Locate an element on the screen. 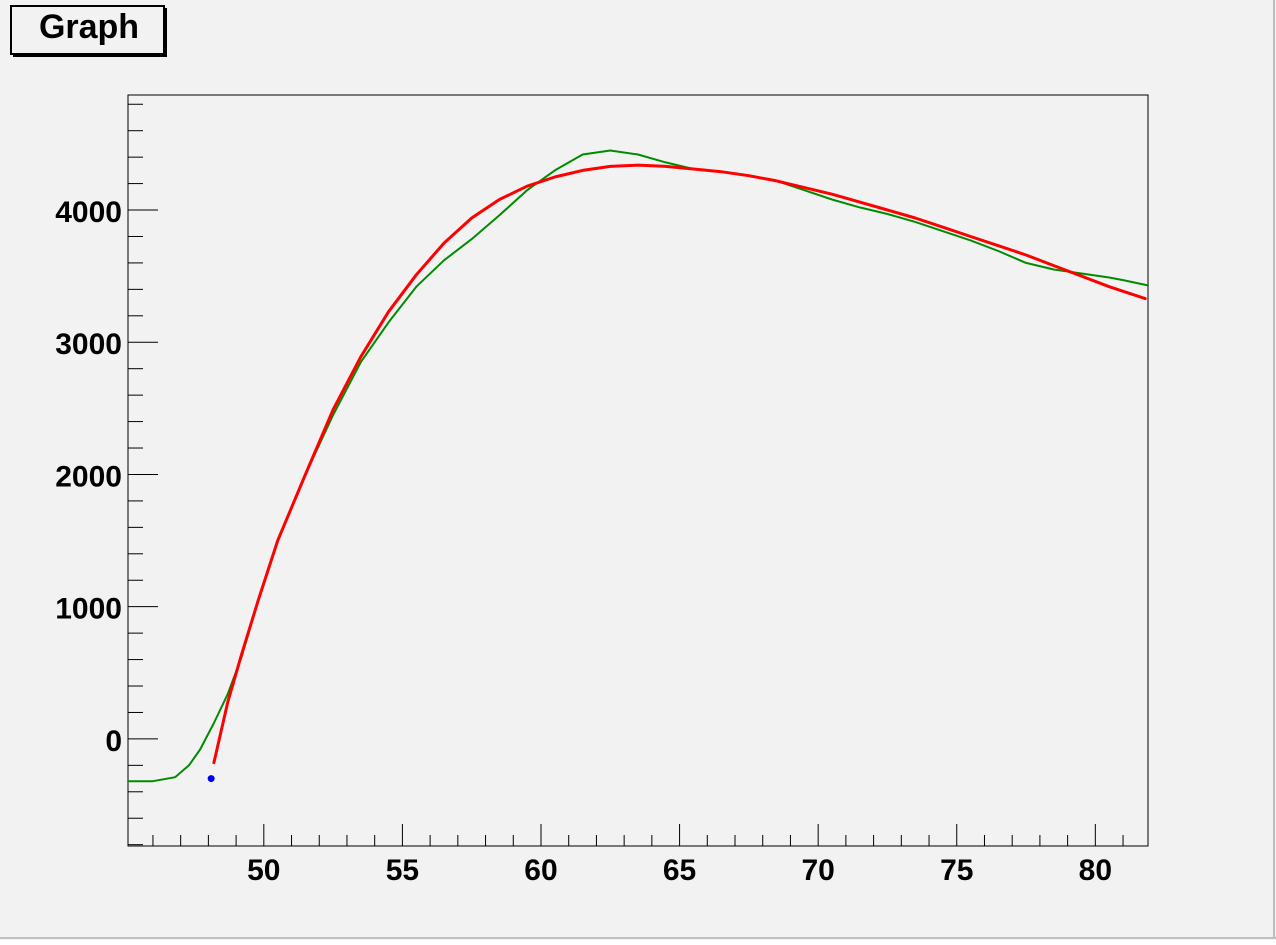  title-box-frame is located at coordinates (87, 30).